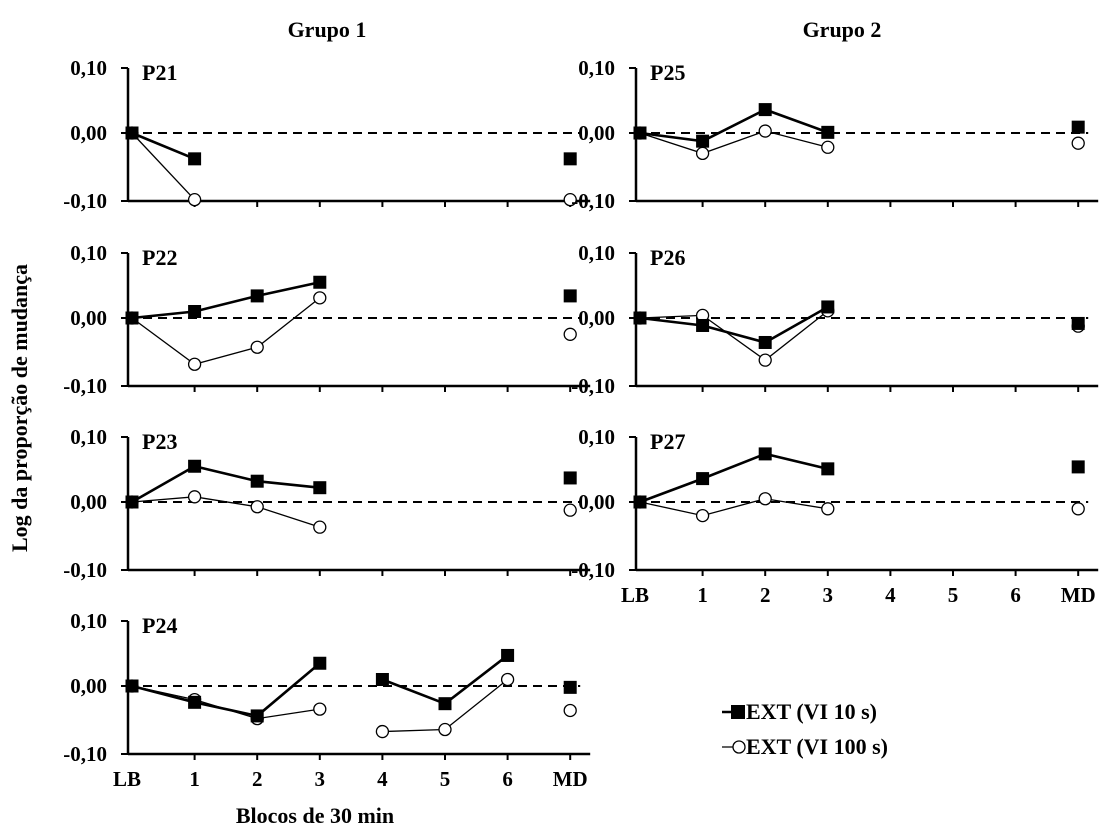 The image size is (1107, 830). What do you see at coordinates (159, 72) in the screenshot?
I see `panel-label: P21` at bounding box center [159, 72].